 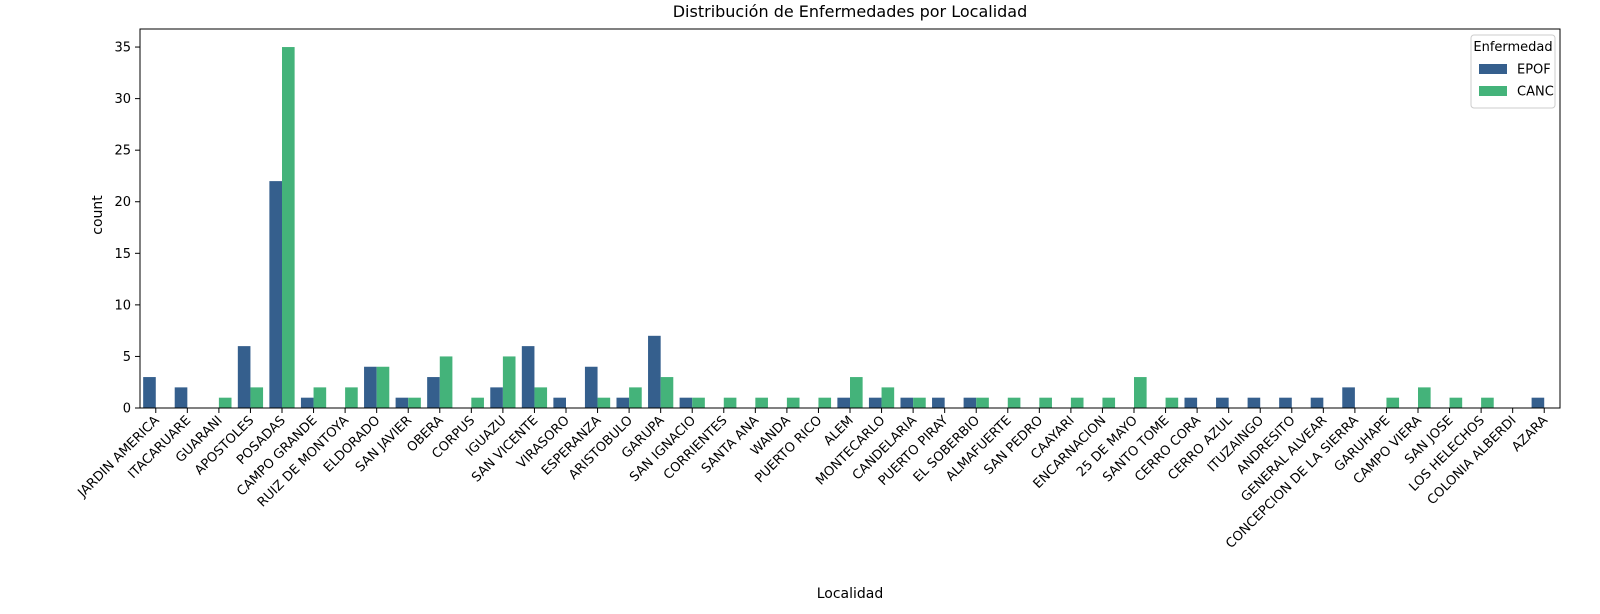 What do you see at coordinates (122, 254) in the screenshot?
I see `y-tick-label: 15` at bounding box center [122, 254].